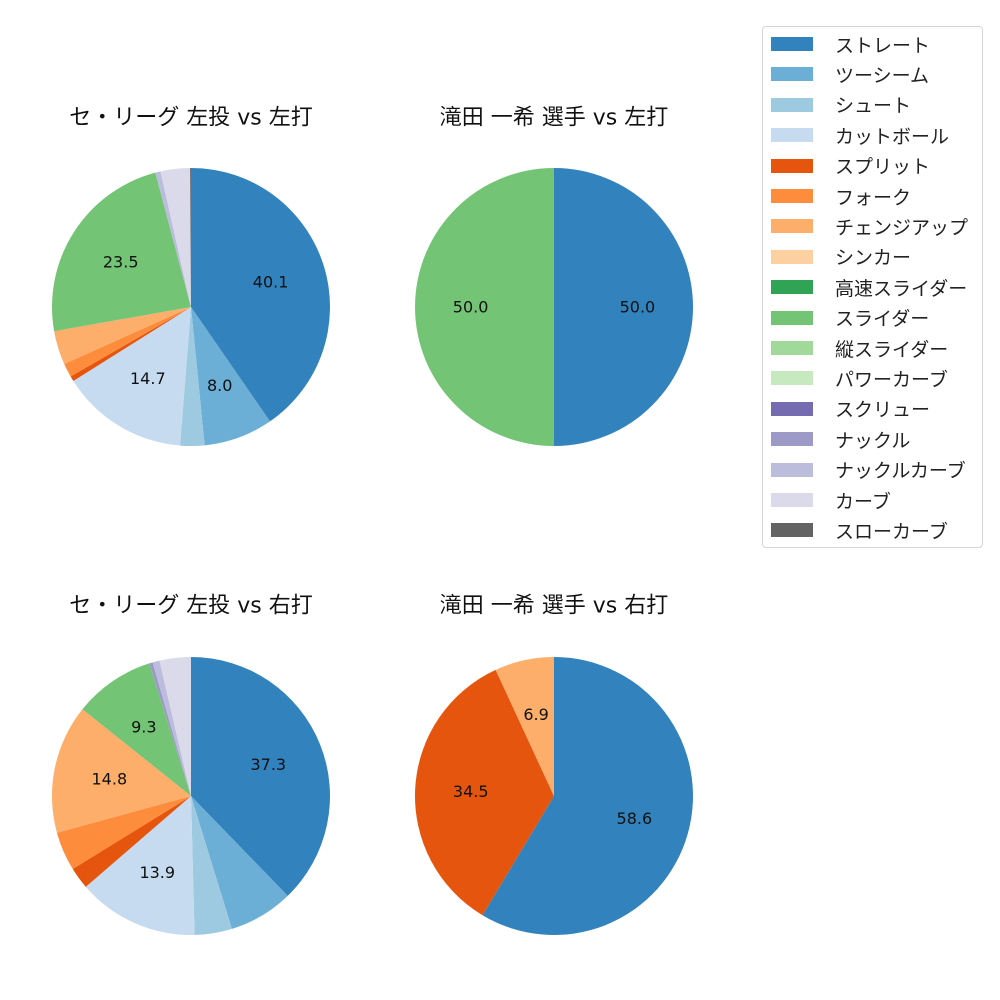  I want to click on chart-title: セ・リーグ 左投 vs 右打, so click(190, 606).